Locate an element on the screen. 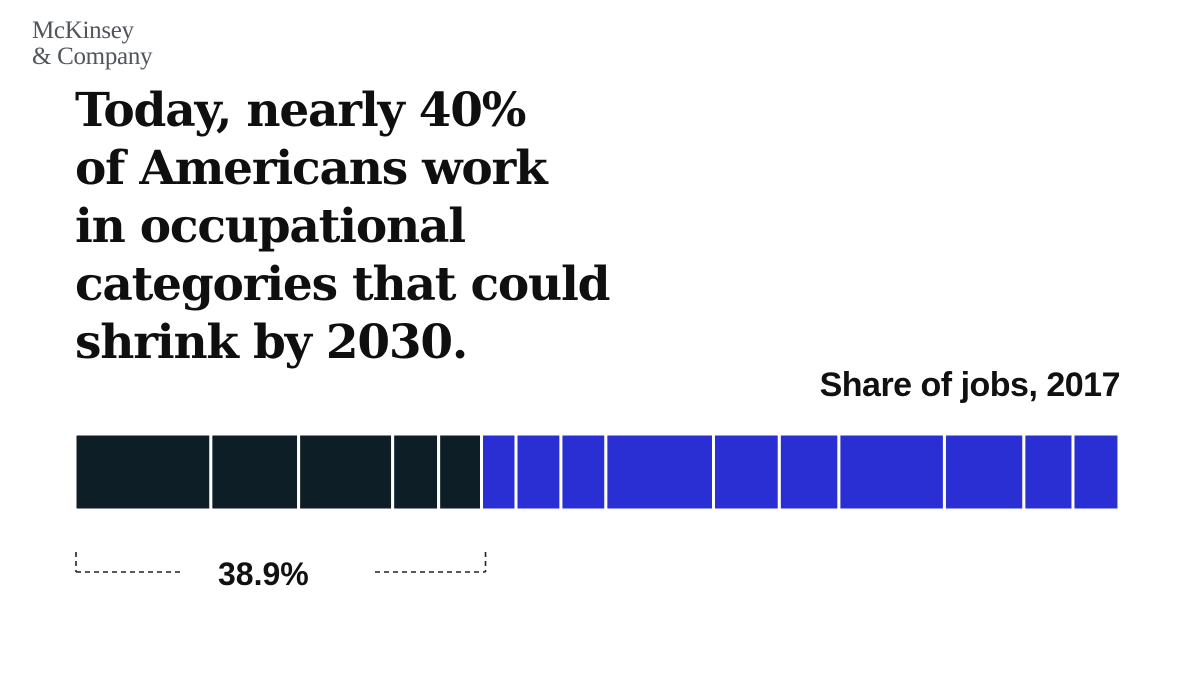 The height and width of the screenshot is (675, 1200). bracket-label: 38.9% is located at coordinates (263, 574).